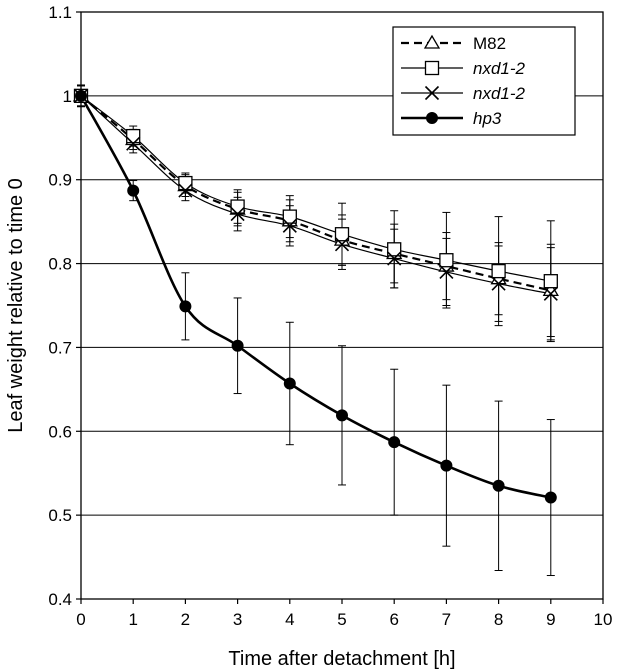 The width and height of the screenshot is (619, 672). What do you see at coordinates (16, 305) in the screenshot?
I see `y-axis-label: Leaf weight relative to time 0` at bounding box center [16, 305].